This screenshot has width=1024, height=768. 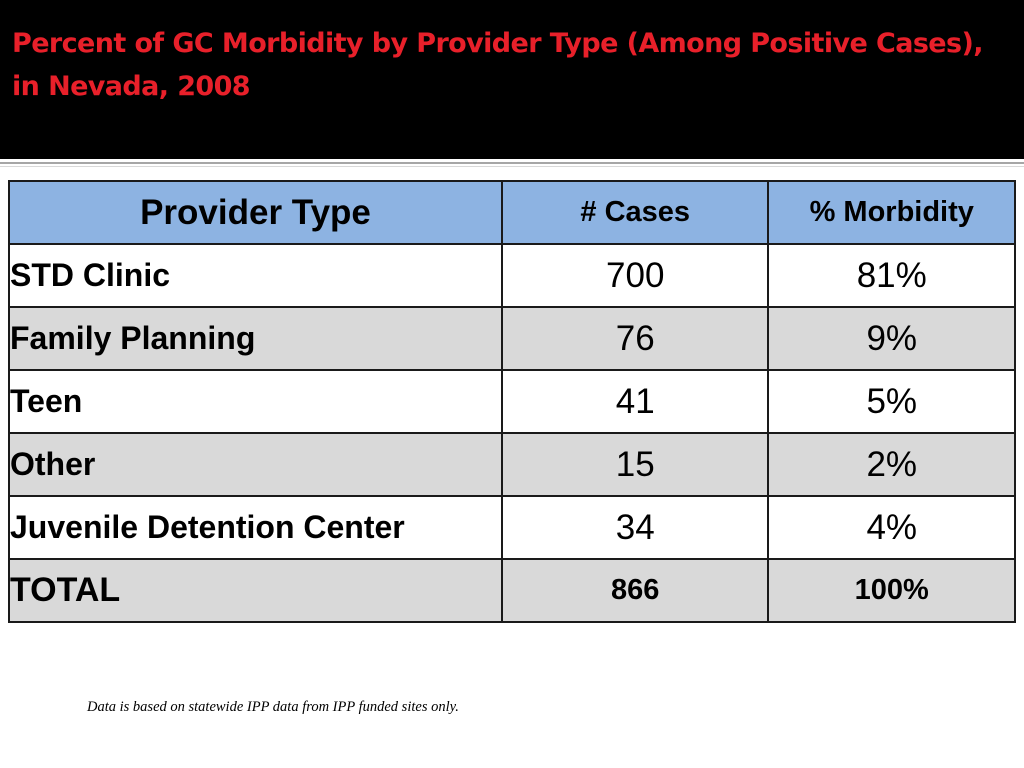 What do you see at coordinates (255, 590) in the screenshot?
I see `total-label: TOTAL` at bounding box center [255, 590].